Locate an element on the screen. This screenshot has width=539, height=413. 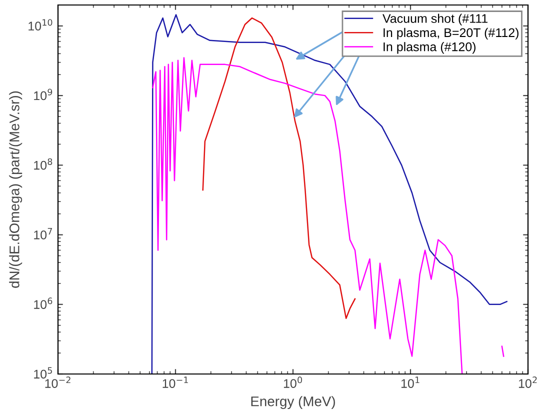
x-tick-label: 10$^{0}$ is located at coordinates (293, 382).